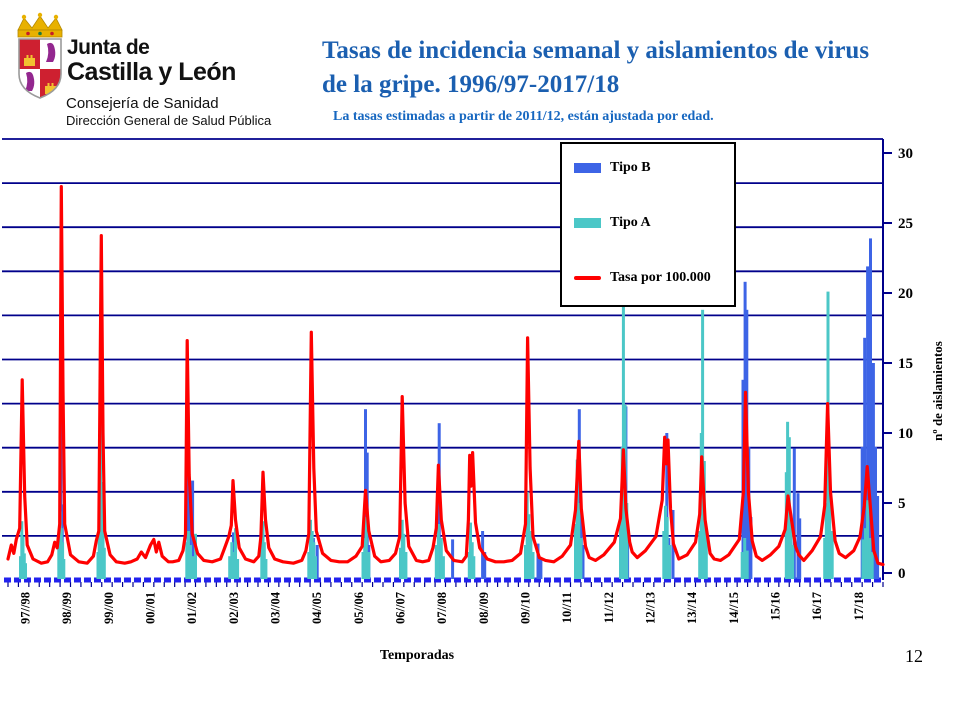 This screenshot has height=720, width=960. Describe the element at coordinates (40, 55) in the screenshot. I see `junta-castilla-leon-logo-icon` at that location.